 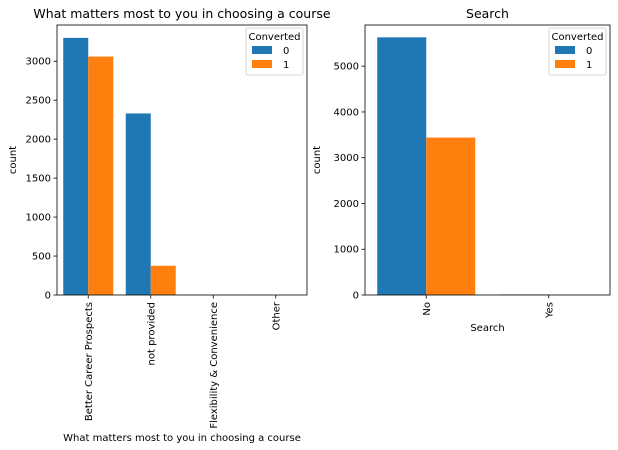 What do you see at coordinates (427, 309) in the screenshot?
I see `x-tick-label: No` at bounding box center [427, 309].